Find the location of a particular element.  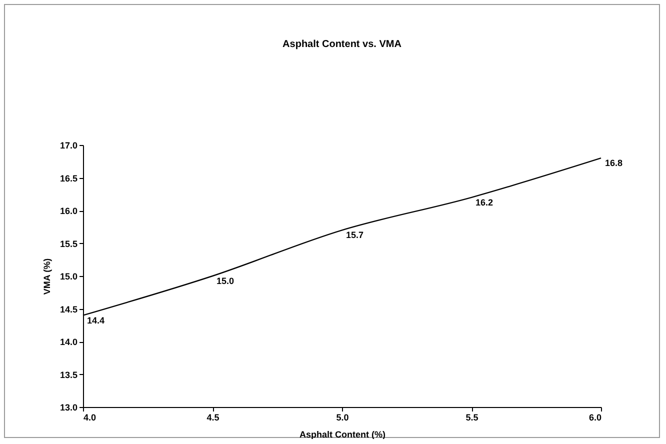

y-tick-label: 15.0 is located at coordinates (69, 277).